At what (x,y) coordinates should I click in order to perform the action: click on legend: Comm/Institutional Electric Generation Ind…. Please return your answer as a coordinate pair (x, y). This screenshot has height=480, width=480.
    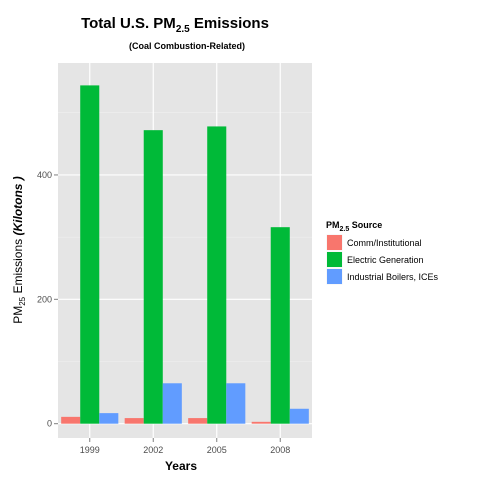
    Looking at the image, I should click on (382, 259).